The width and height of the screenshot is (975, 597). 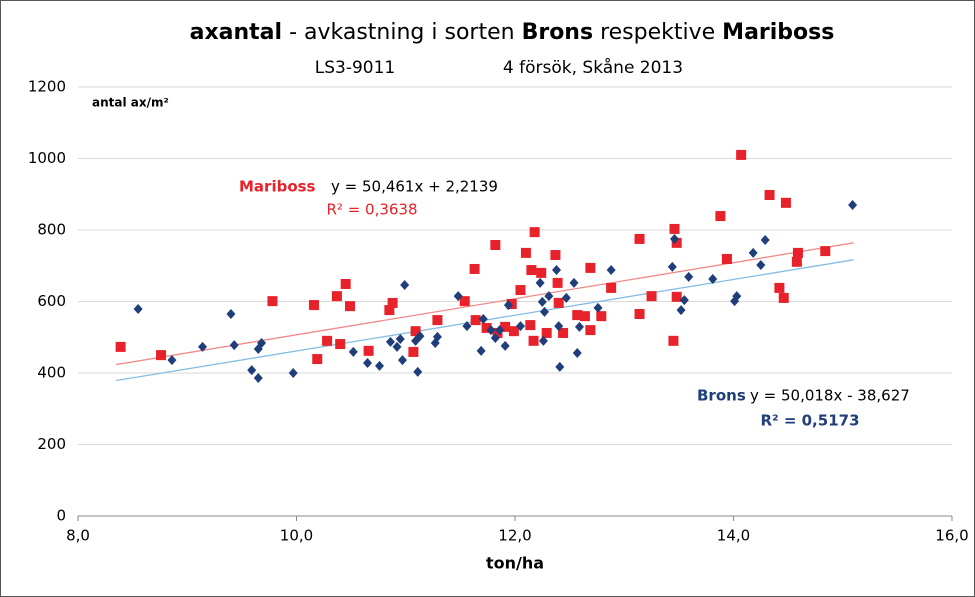 What do you see at coordinates (355, 68) in the screenshot?
I see `subtitle: LS3-9011` at bounding box center [355, 68].